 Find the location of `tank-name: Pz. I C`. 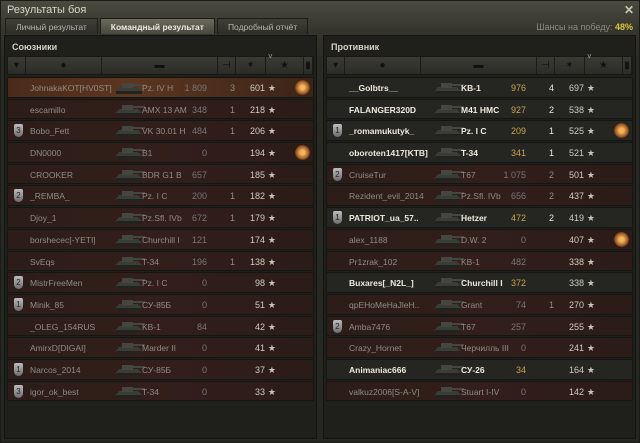

tank-name: Pz. I C is located at coordinates (155, 196).